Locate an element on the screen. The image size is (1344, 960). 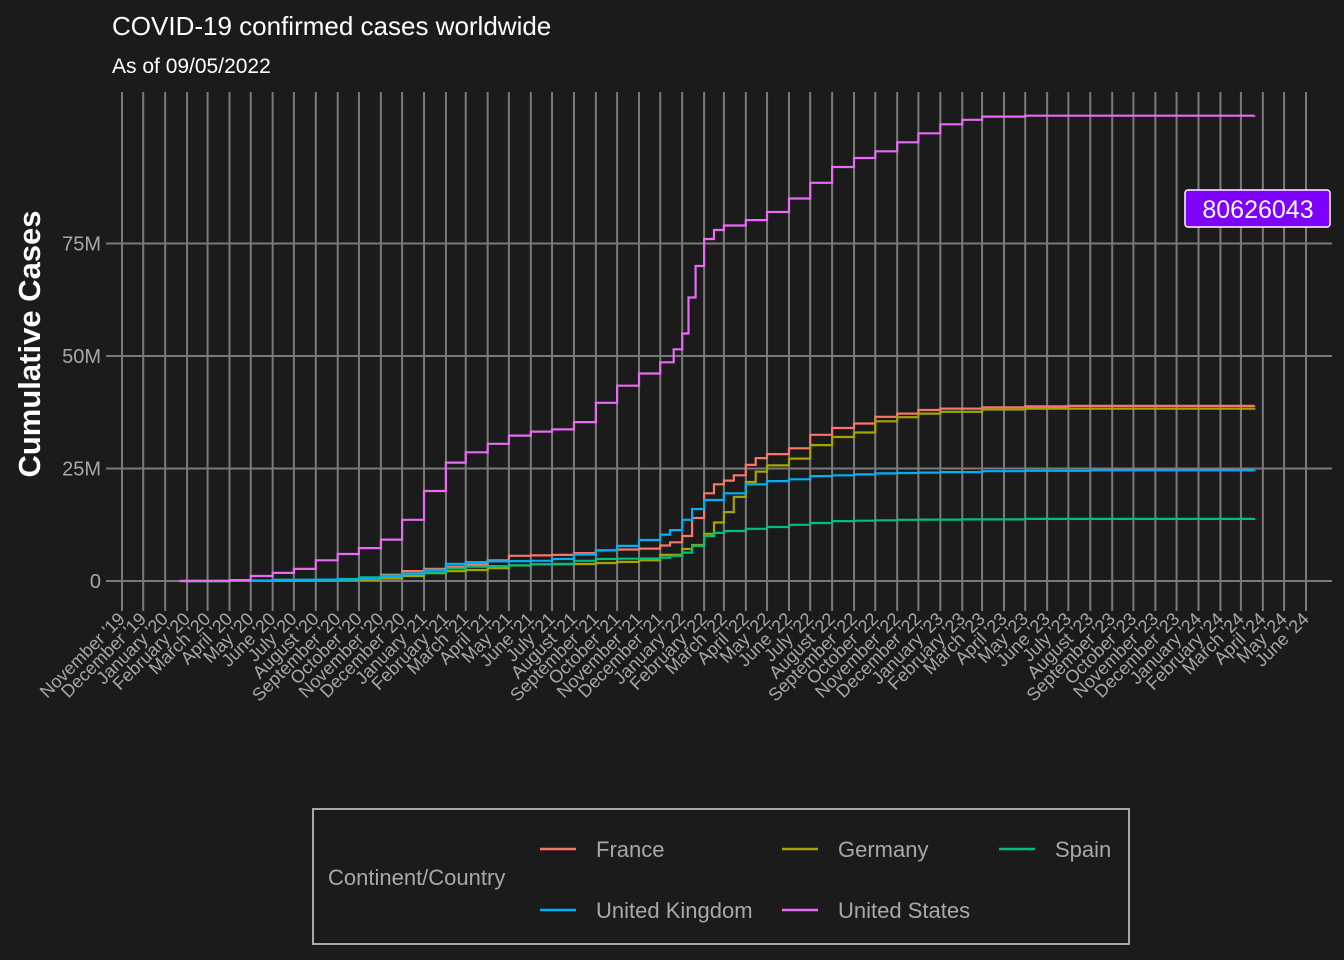
chart-title: COVID-19 confirmed cases worldwide is located at coordinates (331, 26).